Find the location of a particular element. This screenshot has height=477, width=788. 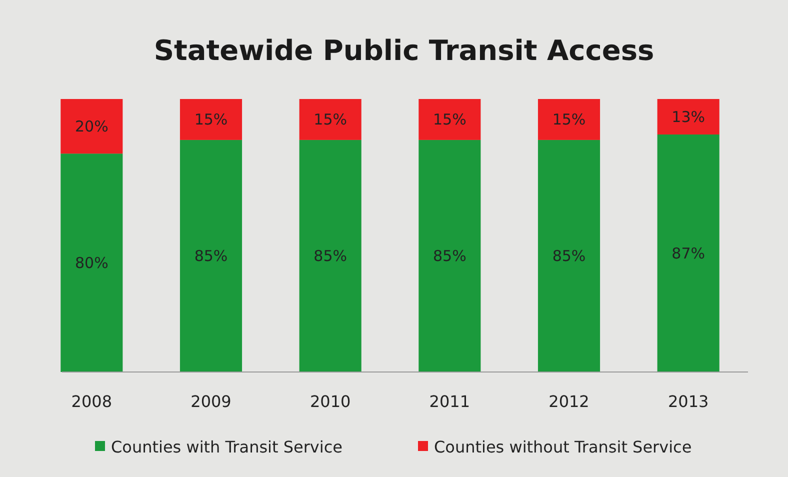

legend-label: Counties without Transit Service is located at coordinates (563, 447).